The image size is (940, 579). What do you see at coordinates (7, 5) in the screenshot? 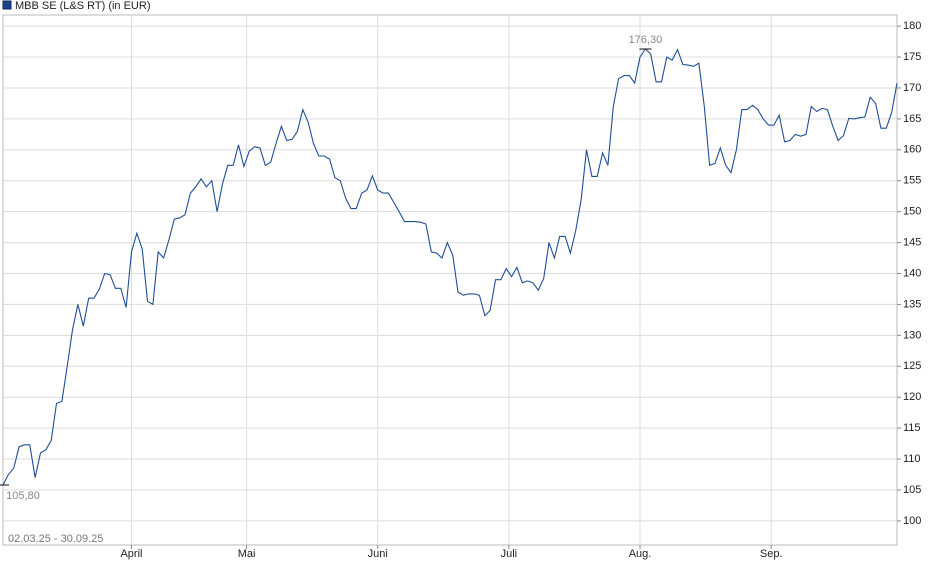
I see `legend-swatch` at bounding box center [7, 5].